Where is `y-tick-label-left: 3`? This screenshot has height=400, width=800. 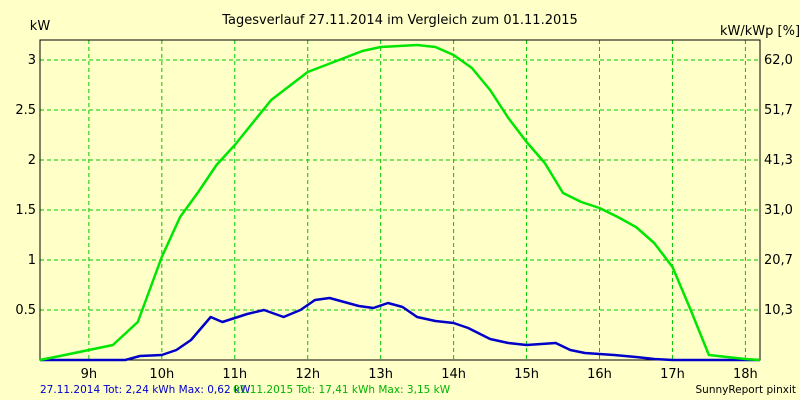
y-tick-label-left: 3 is located at coordinates (32, 60).